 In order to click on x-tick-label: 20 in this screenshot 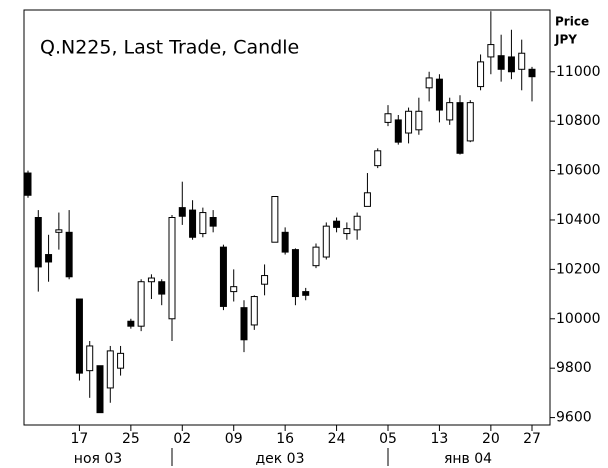, I will do `click(491, 439)`.